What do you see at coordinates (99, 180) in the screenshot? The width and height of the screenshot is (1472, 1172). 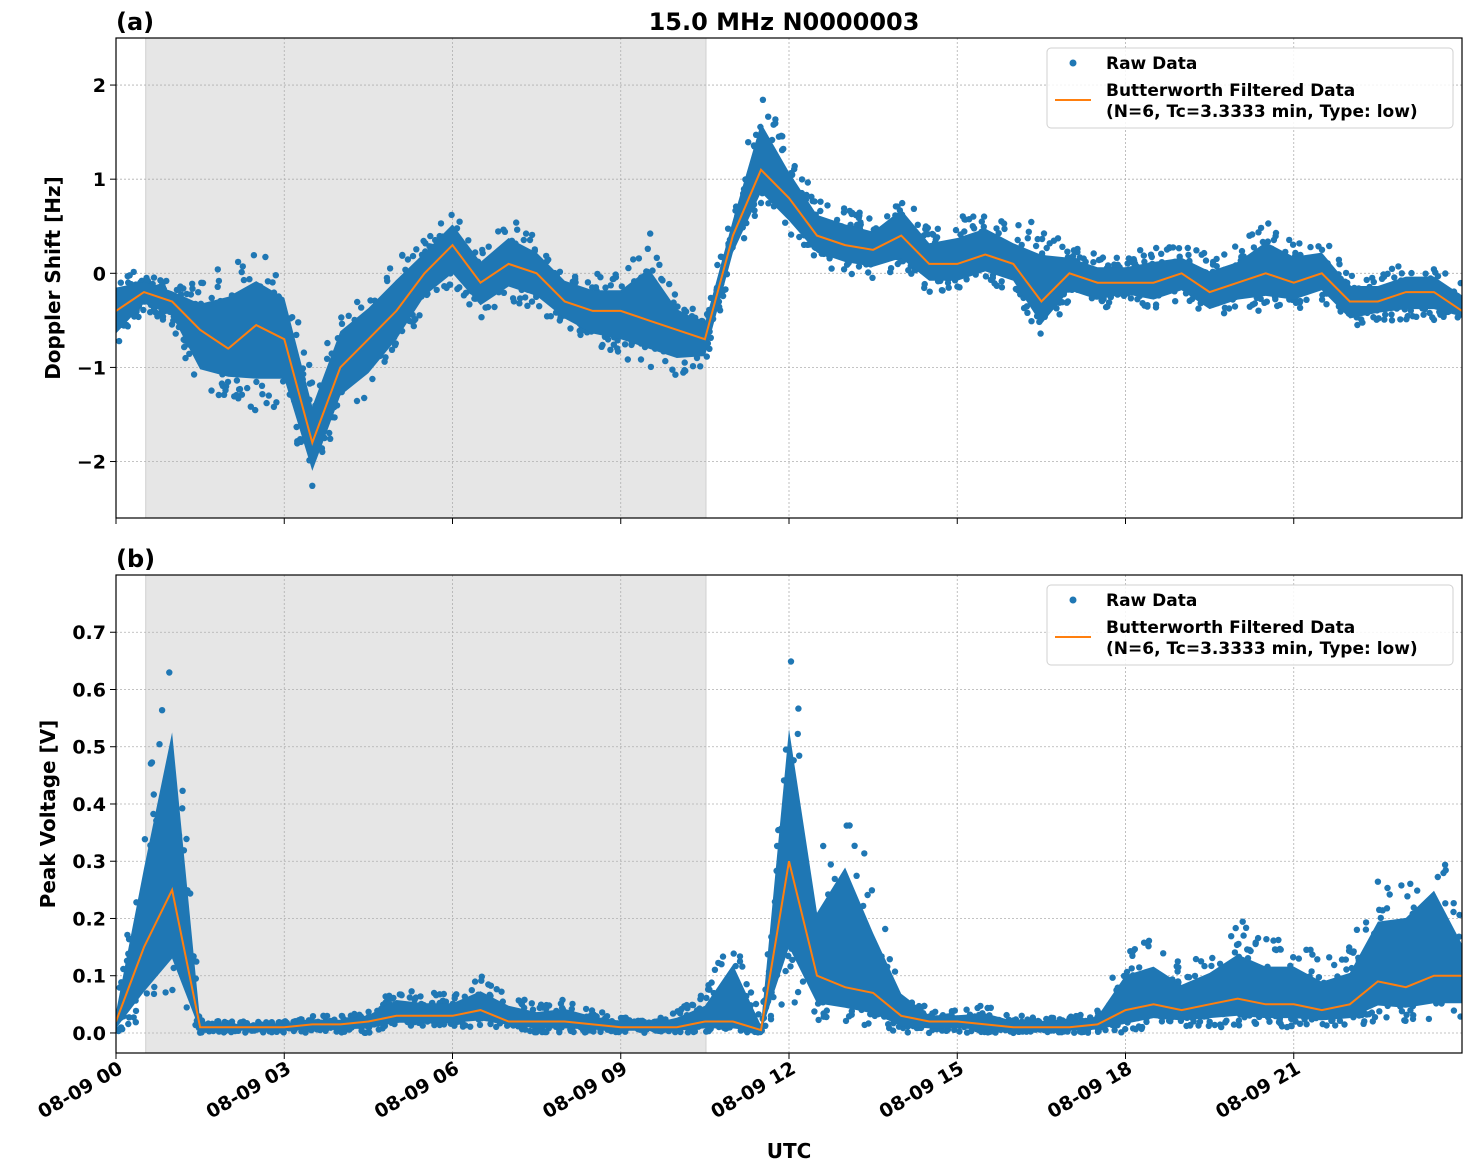 I see `y-tick-label: 1` at bounding box center [99, 180].